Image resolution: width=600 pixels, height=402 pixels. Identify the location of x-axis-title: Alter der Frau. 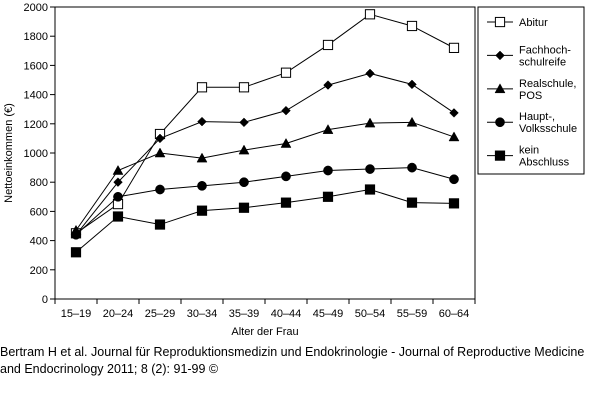
(264, 332).